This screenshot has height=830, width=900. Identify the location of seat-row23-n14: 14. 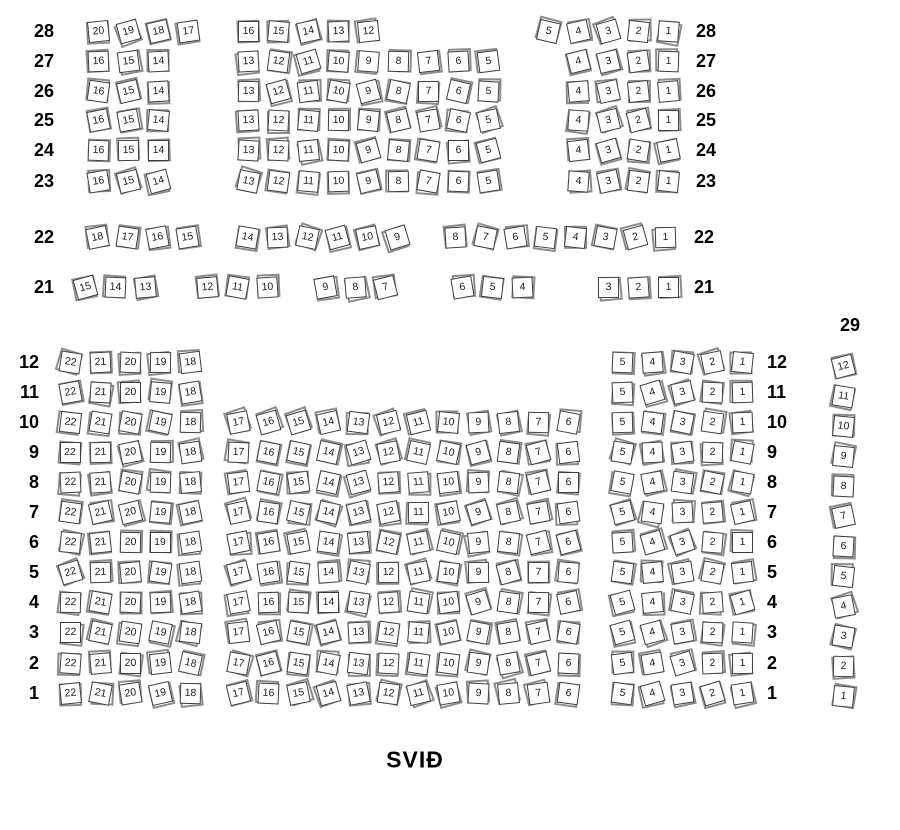
(156, 182).